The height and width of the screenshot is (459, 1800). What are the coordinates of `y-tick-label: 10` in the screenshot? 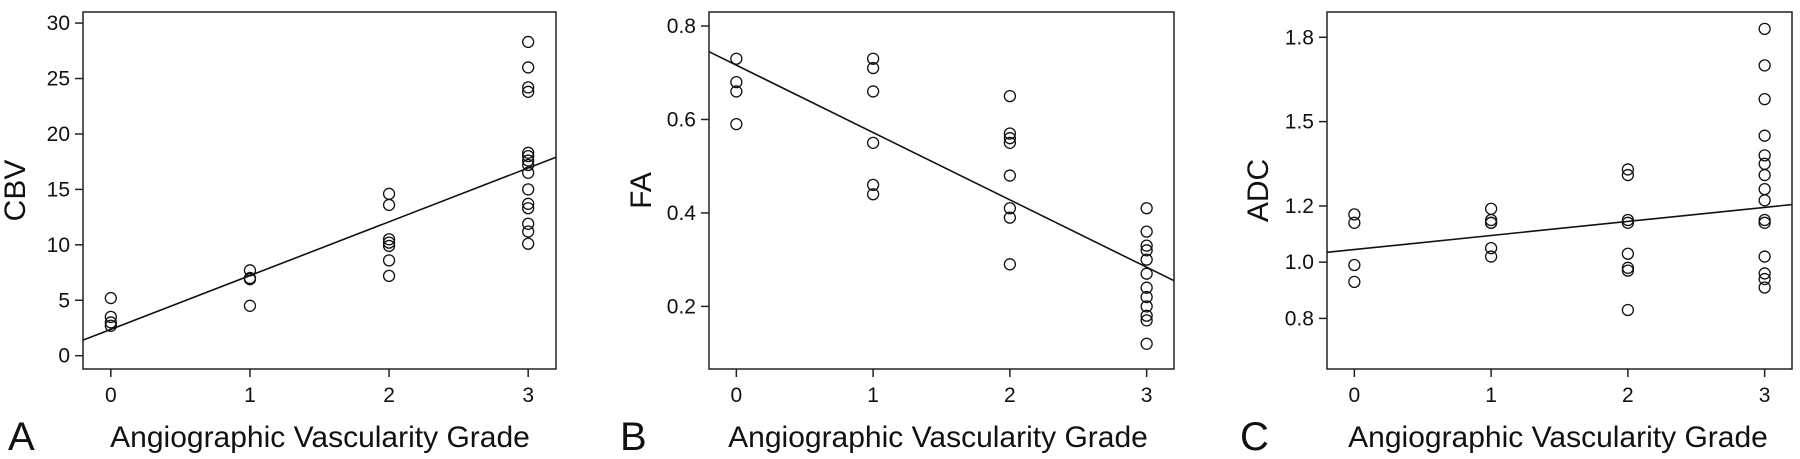 It's located at (58, 245).